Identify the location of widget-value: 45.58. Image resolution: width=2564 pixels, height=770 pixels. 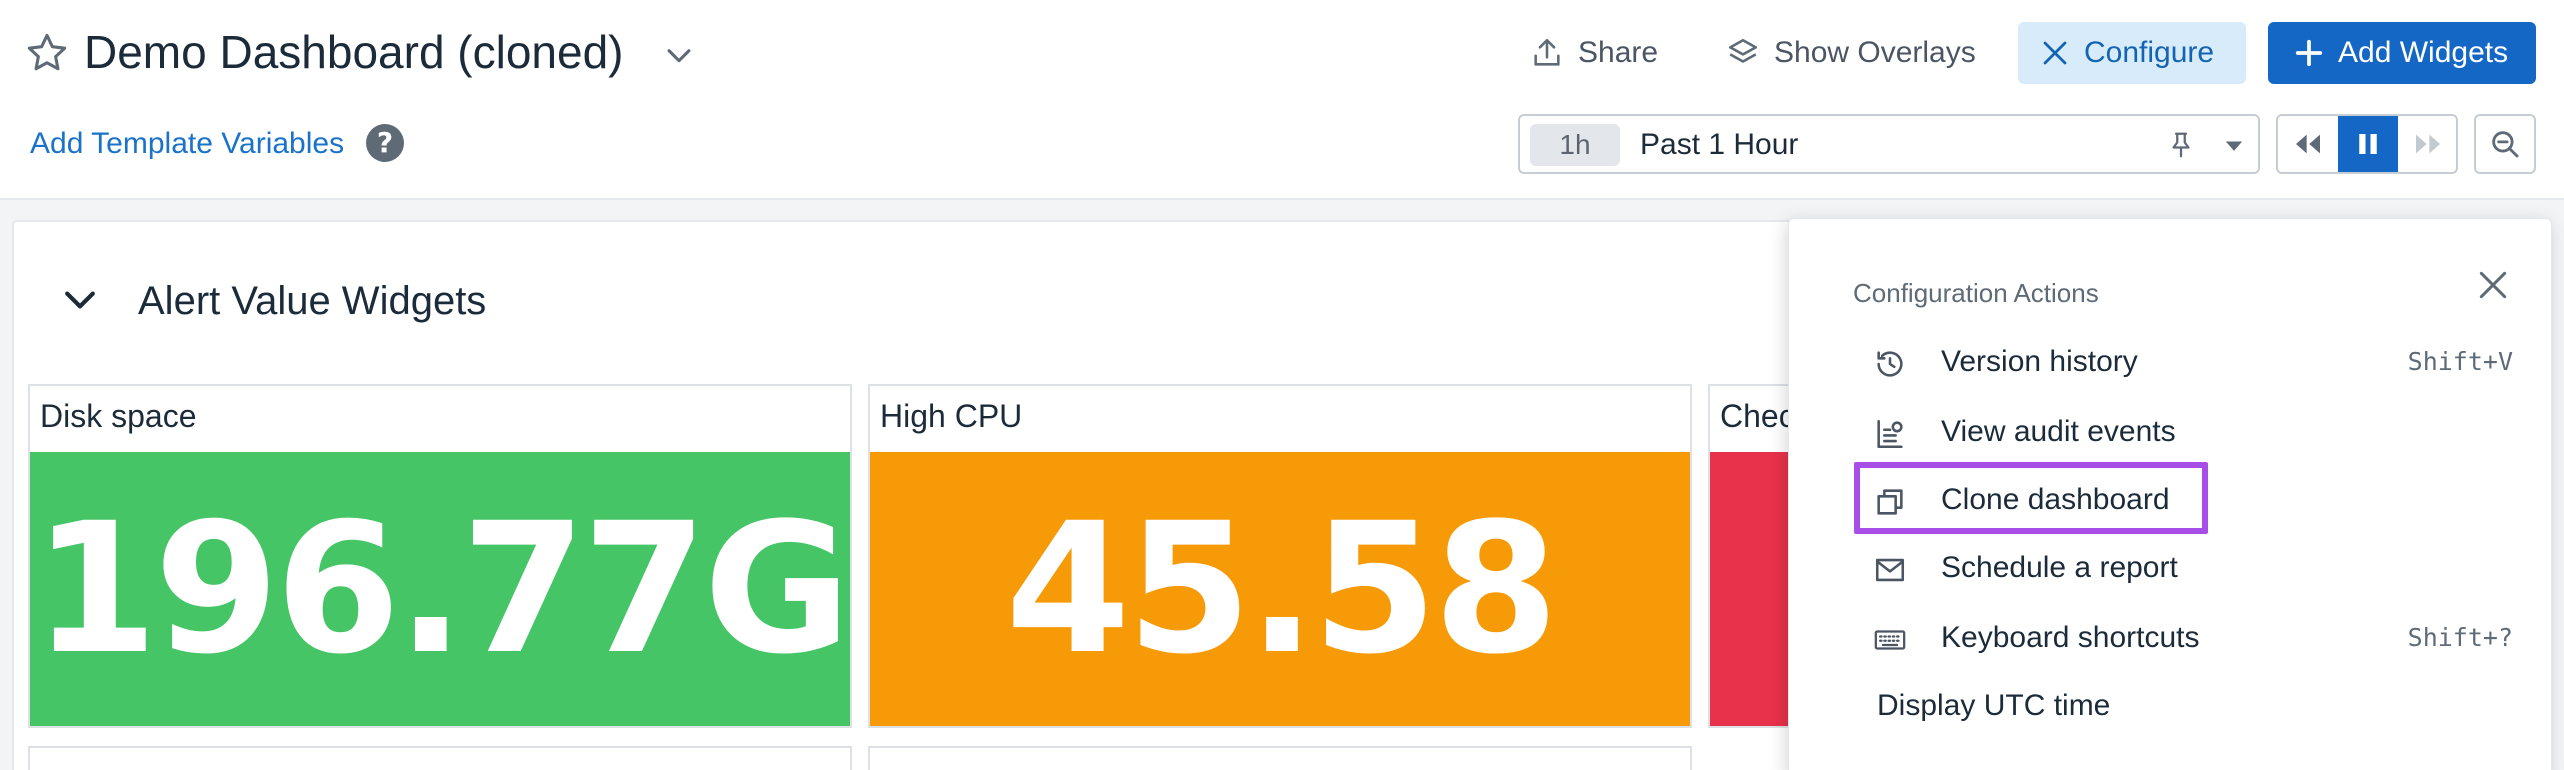
(1281, 589).